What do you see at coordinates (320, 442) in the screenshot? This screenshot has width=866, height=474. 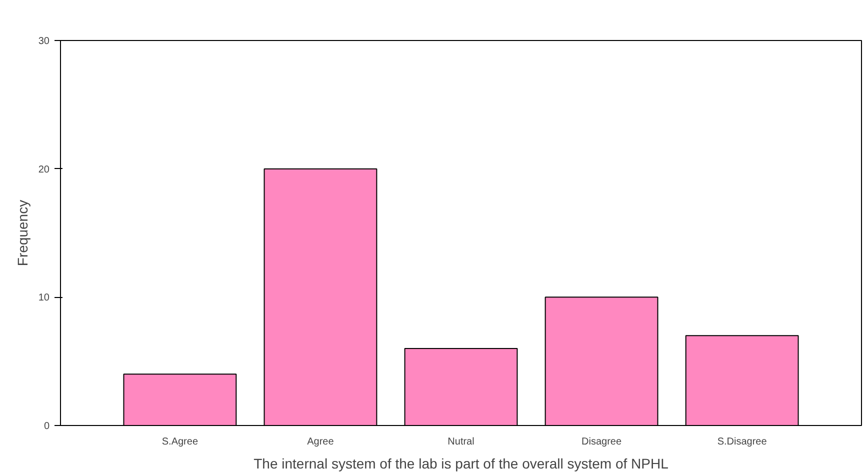 I see `x-tick-label: Agree` at bounding box center [320, 442].